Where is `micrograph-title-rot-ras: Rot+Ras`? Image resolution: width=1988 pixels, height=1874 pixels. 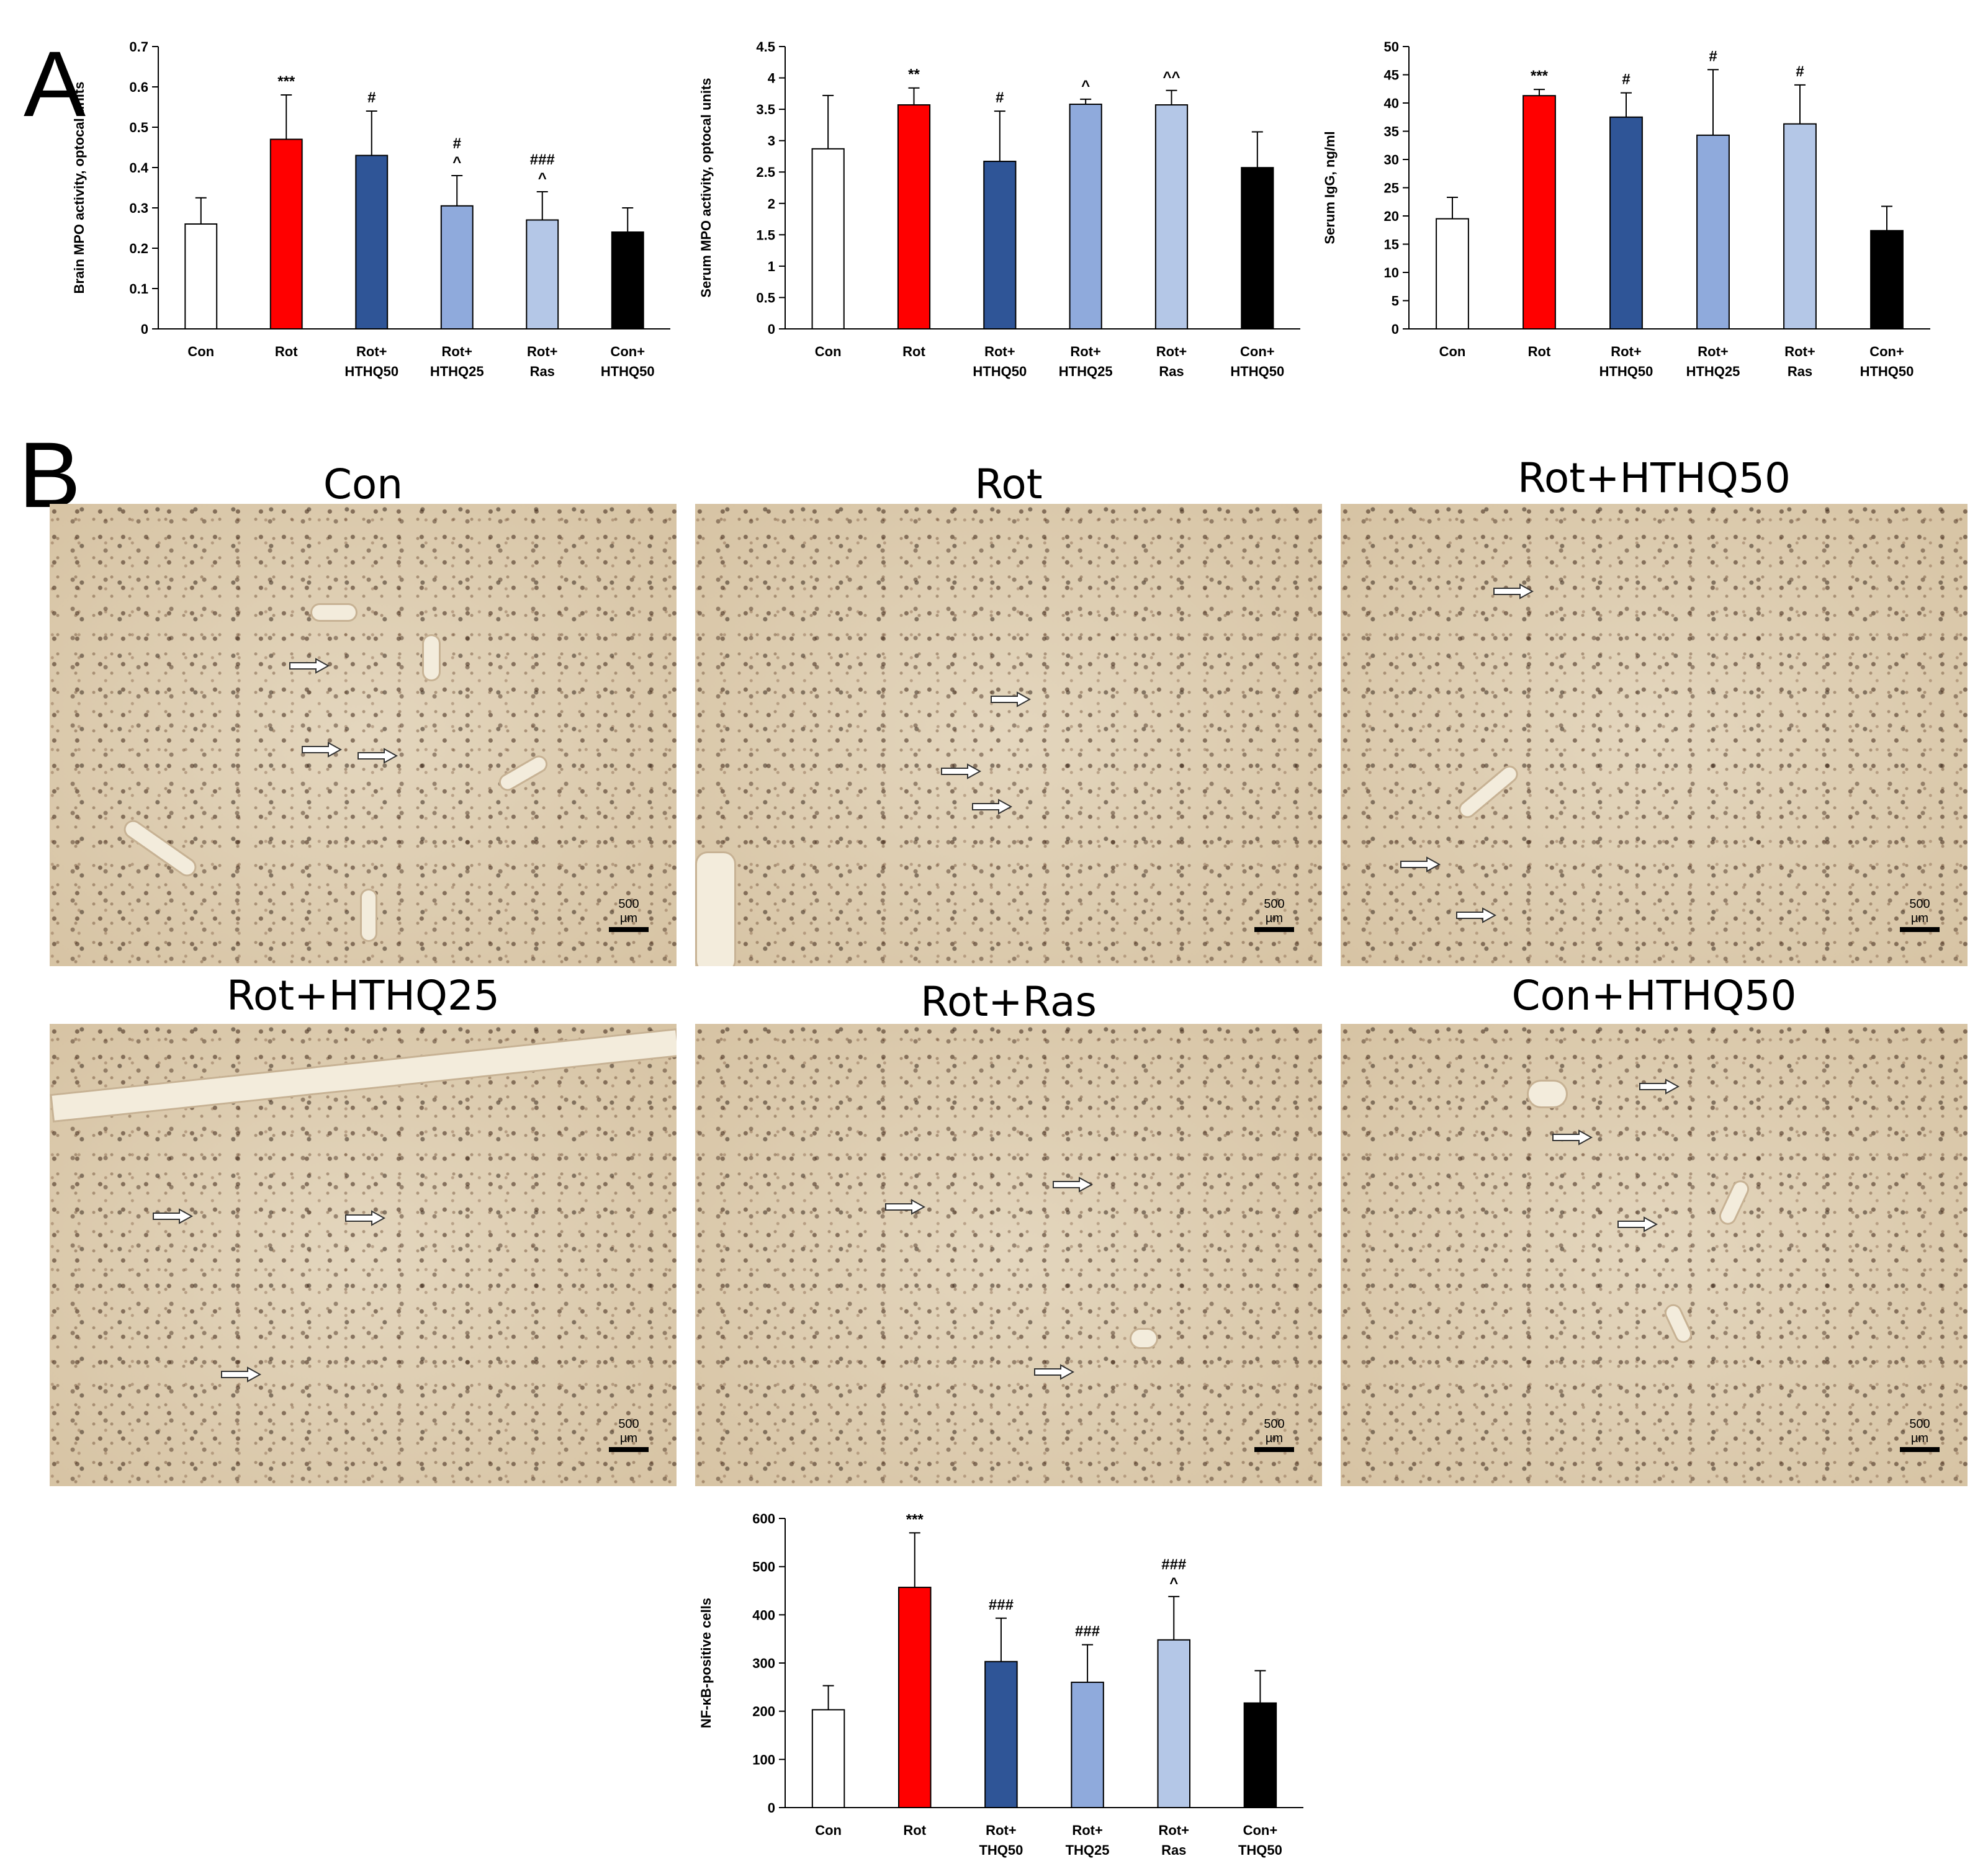
micrograph-title-rot-ras: Rot+Ras is located at coordinates (1009, 1002).